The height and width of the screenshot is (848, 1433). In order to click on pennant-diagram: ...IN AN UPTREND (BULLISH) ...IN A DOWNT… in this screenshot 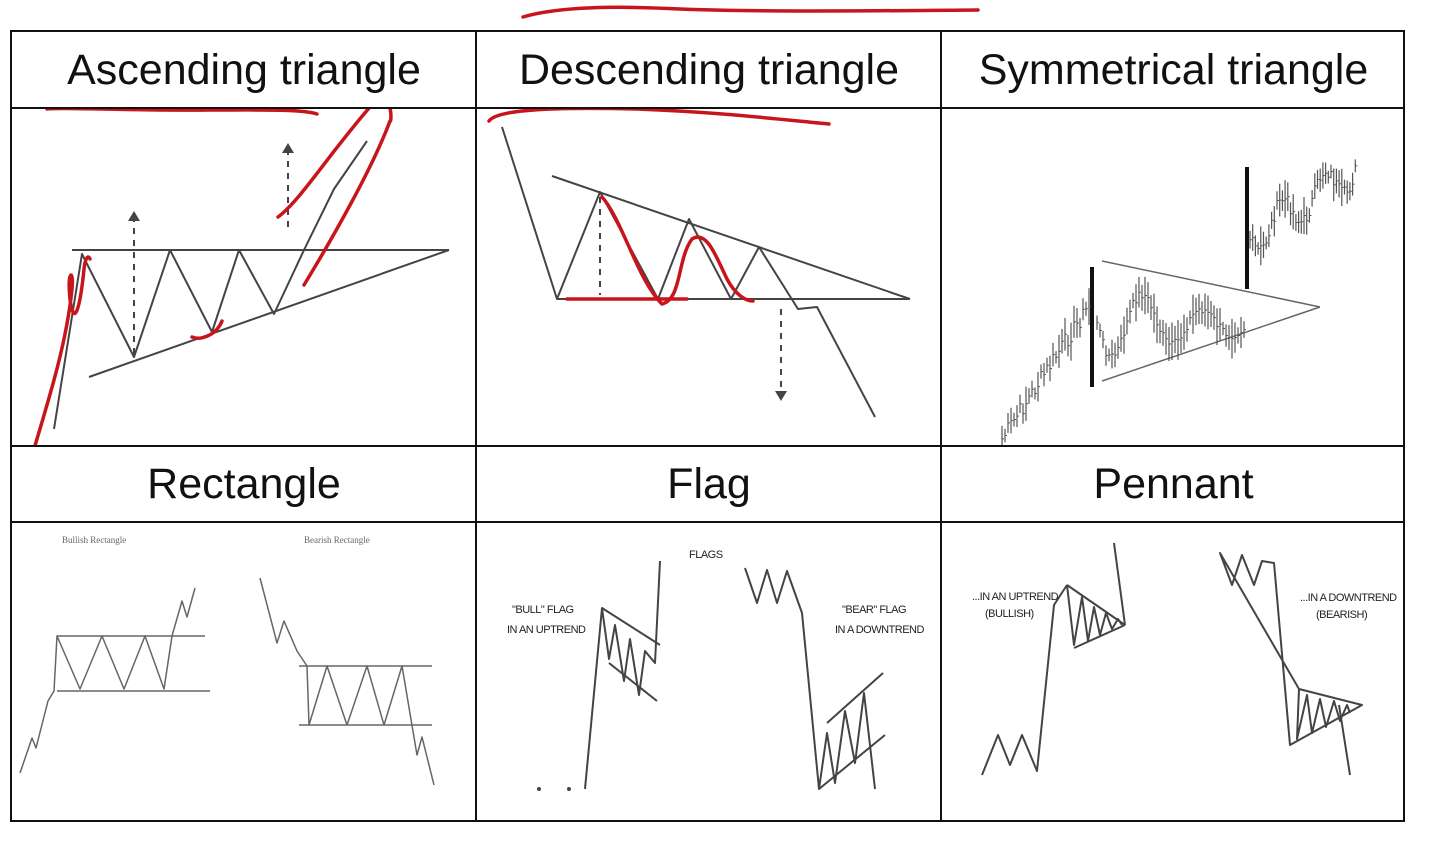, I will do `click(1173, 672)`.